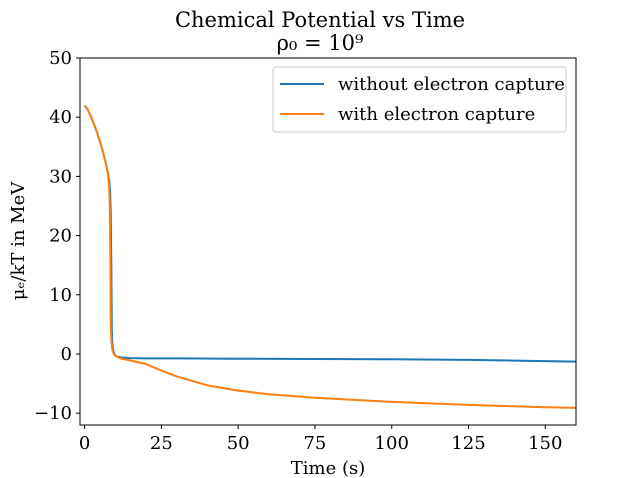  What do you see at coordinates (545, 443) in the screenshot?
I see `x-tick-label: 150` at bounding box center [545, 443].